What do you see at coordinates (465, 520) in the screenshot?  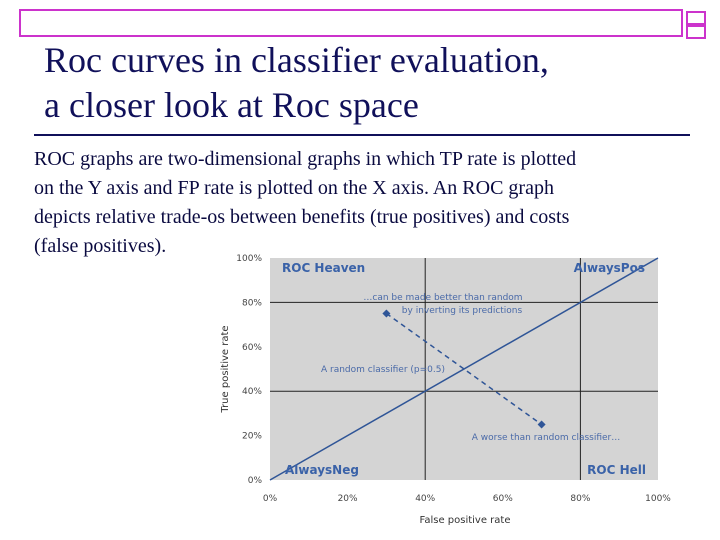 I see `x-axis-label: False positive rate` at bounding box center [465, 520].